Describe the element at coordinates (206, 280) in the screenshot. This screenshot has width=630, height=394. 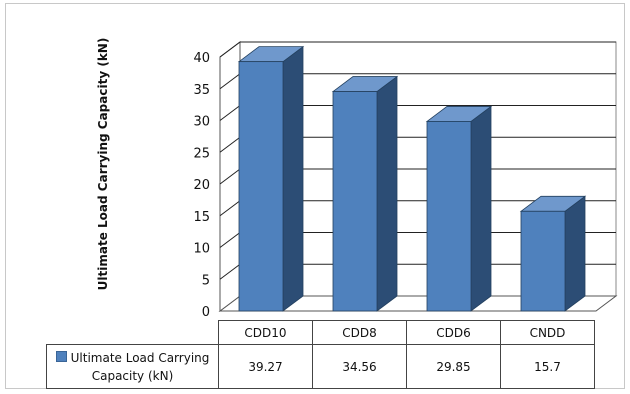
I see `y-tick-label: 5` at that location.